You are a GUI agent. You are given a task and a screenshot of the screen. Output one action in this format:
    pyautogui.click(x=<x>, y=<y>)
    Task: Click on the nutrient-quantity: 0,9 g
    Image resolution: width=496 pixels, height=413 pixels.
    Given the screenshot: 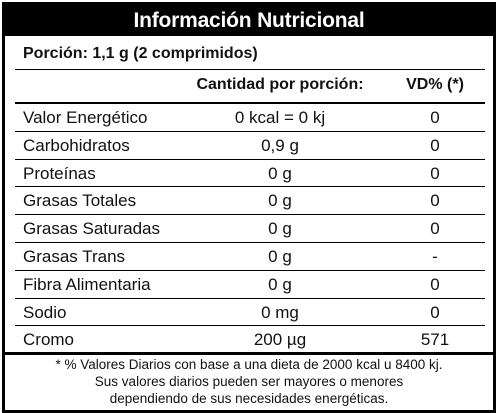 What is the action you would take?
    pyautogui.click(x=280, y=145)
    